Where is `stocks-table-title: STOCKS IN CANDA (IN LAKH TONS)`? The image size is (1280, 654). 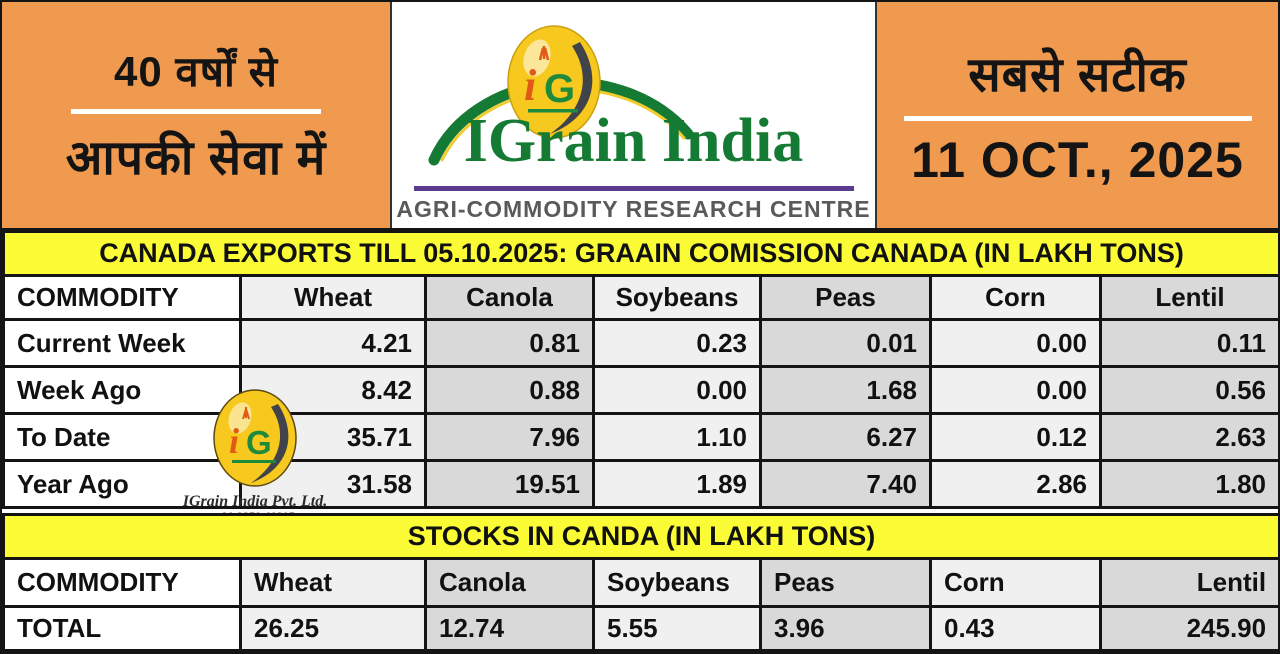 stocks-table-title: STOCKS IN CANDA (IN LAKH TONS) is located at coordinates (640, 536).